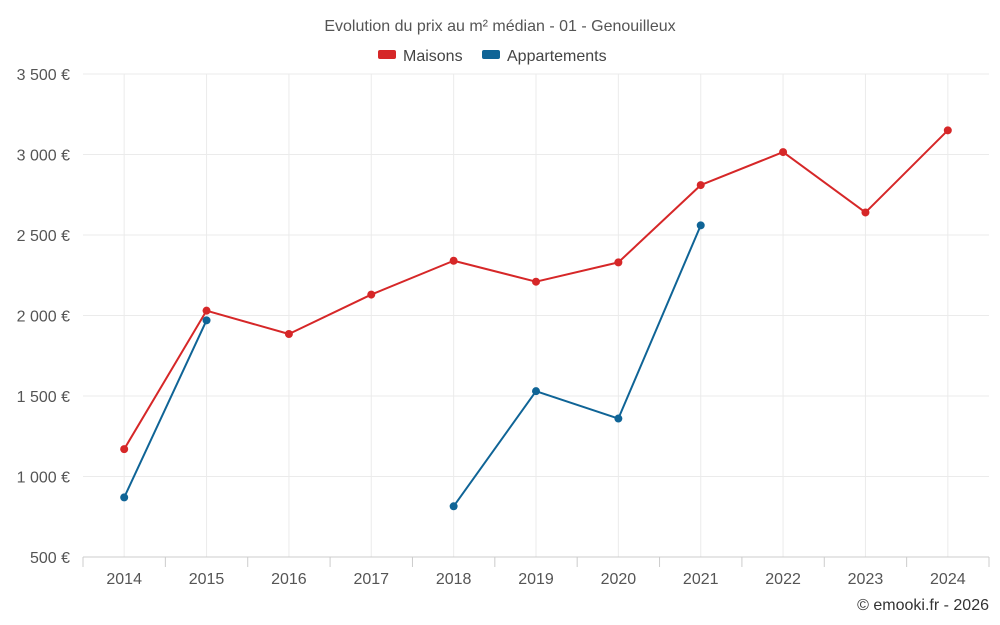 The image size is (1000, 625). What do you see at coordinates (619, 579) in the screenshot?
I see `x-tick-label-2020: 2020` at bounding box center [619, 579].